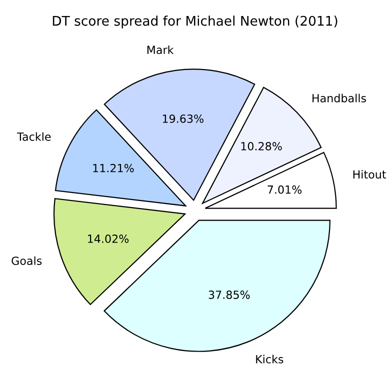 Image resolution: width=390 pixels, height=390 pixels. Describe the element at coordinates (34, 136) in the screenshot. I see `slice-label: Tackle` at that location.